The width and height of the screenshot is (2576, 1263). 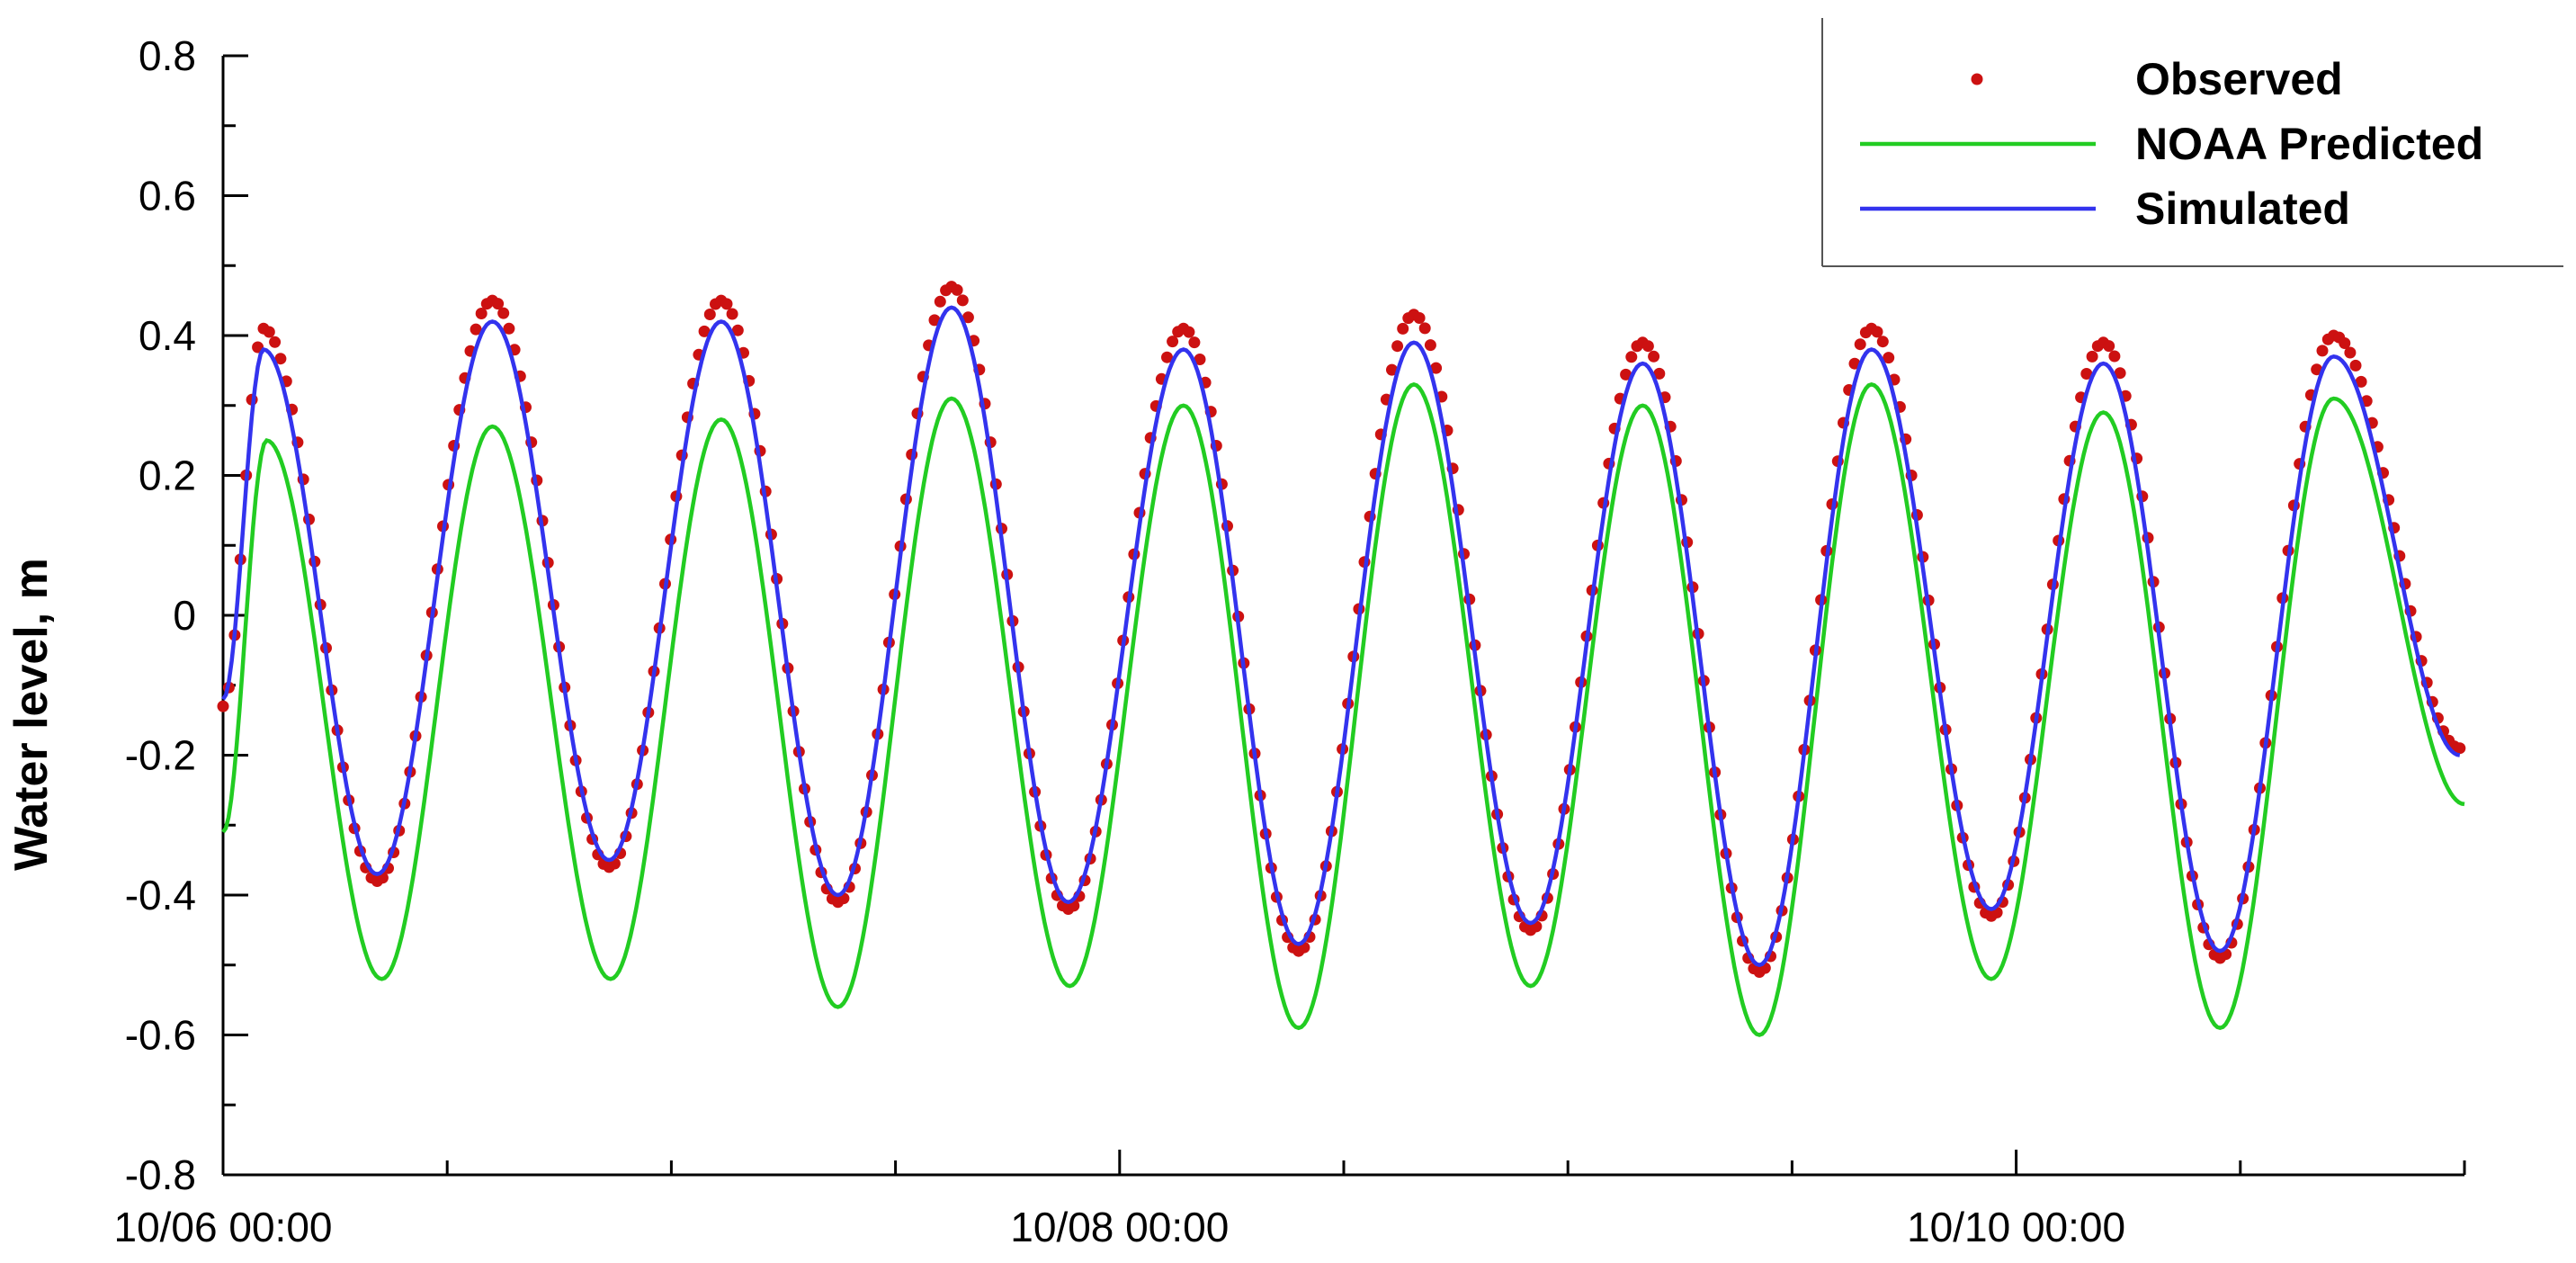 What do you see at coordinates (2309, 144) in the screenshot?
I see `legend-label-noaa-predicted: NOAA Predicted` at bounding box center [2309, 144].